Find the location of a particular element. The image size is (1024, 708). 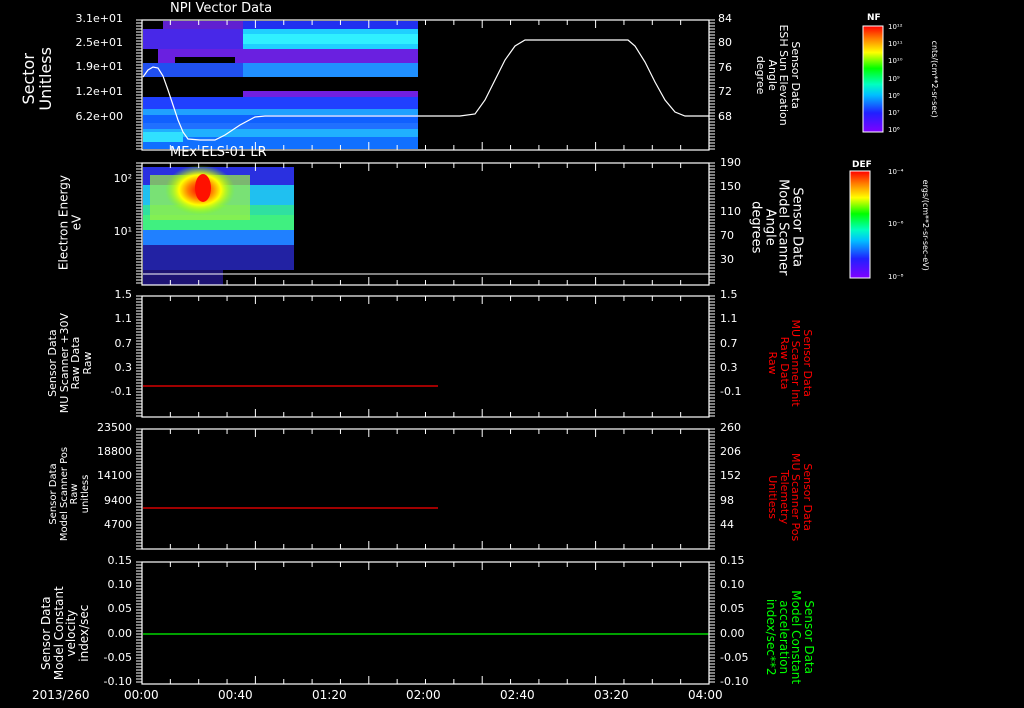

panel-2-right-ytick: 150 is located at coordinates (730, 186).